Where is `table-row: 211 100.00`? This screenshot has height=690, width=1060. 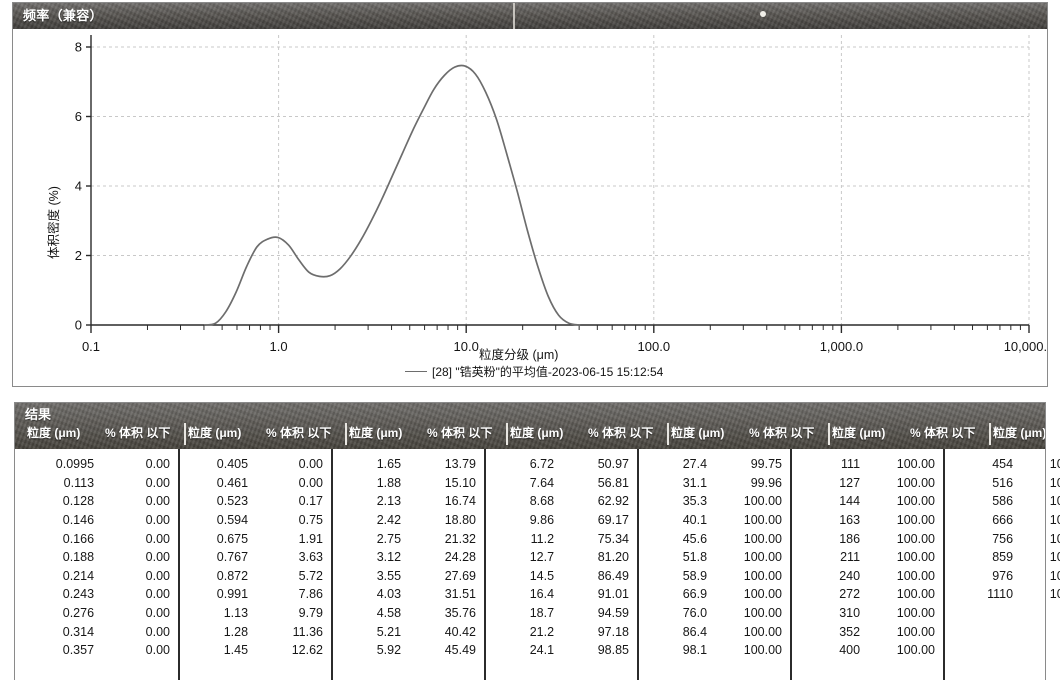 table-row: 211 100.00 is located at coordinates (867, 557).